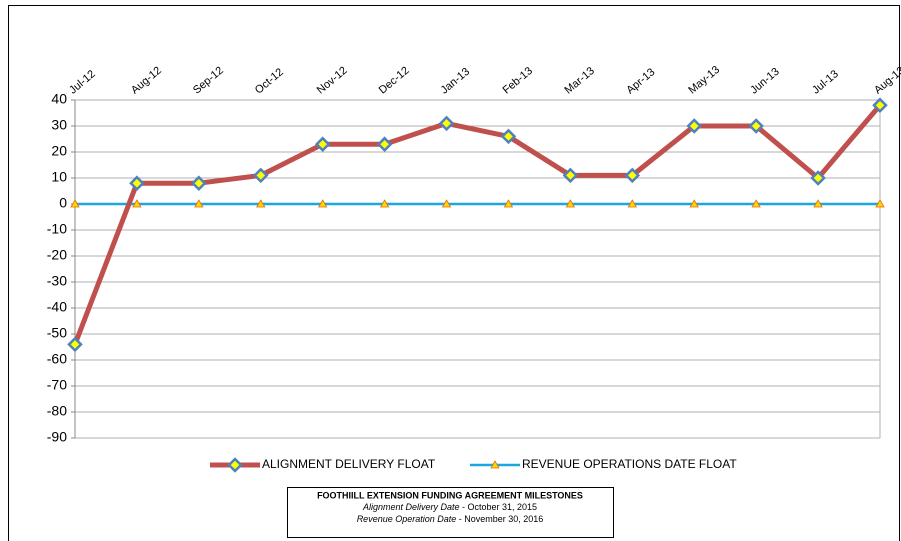  What do you see at coordinates (407, 519) in the screenshot?
I see `milestone-label: Revenue Operation Date` at bounding box center [407, 519].